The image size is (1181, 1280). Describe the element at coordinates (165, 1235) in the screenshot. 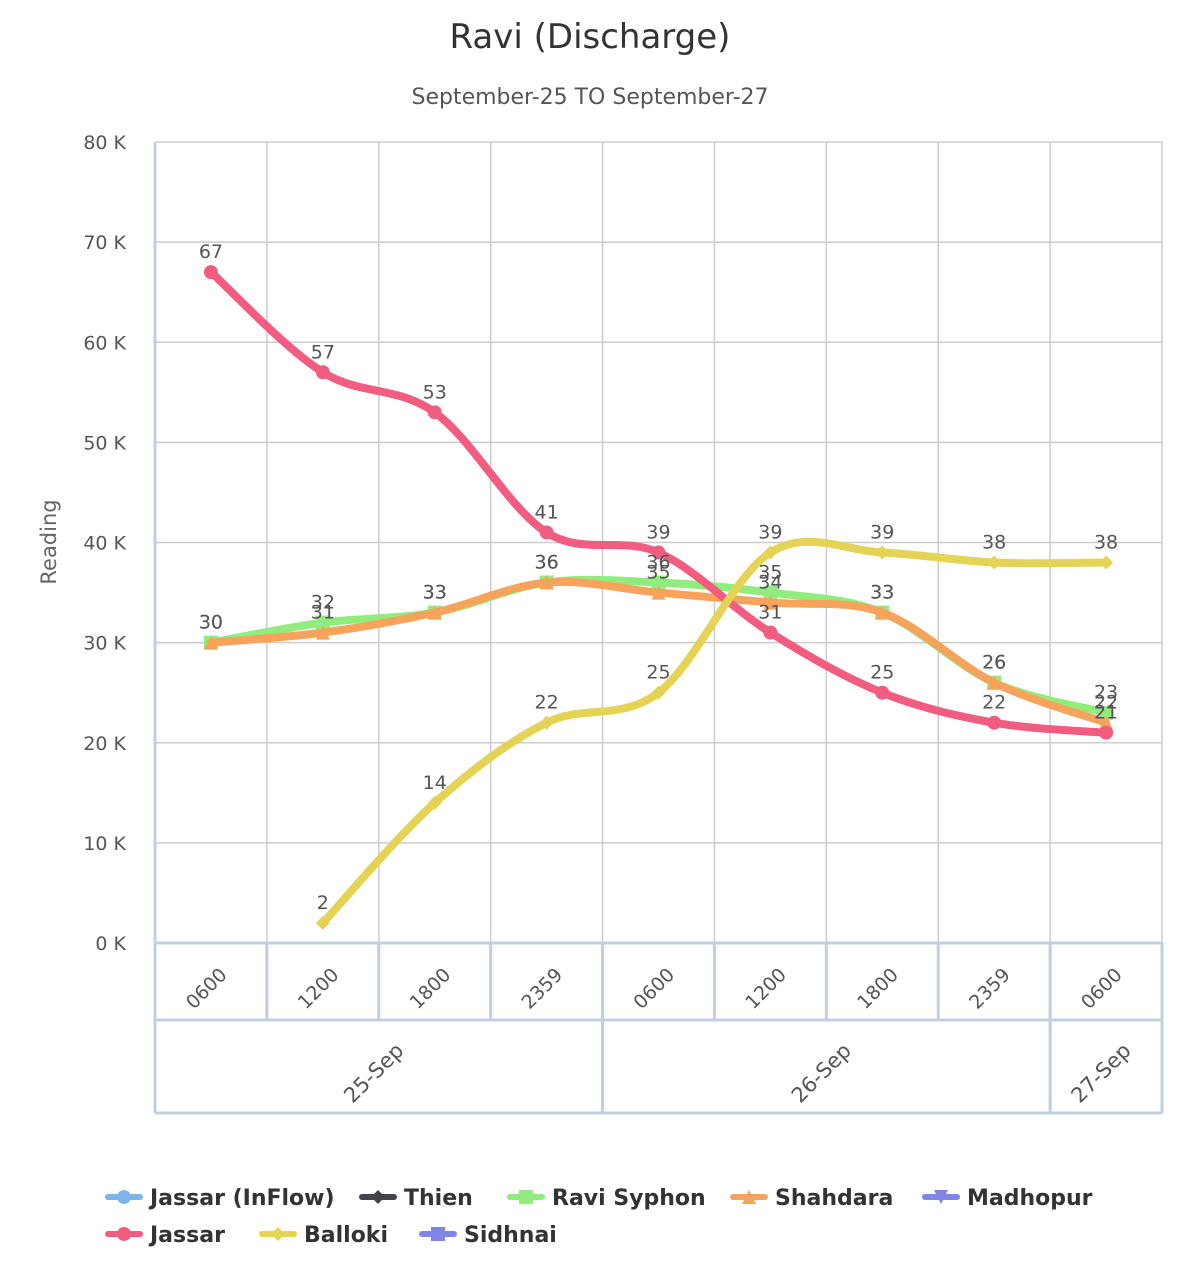

I see `legend-item-jassar: Jassar` at that location.